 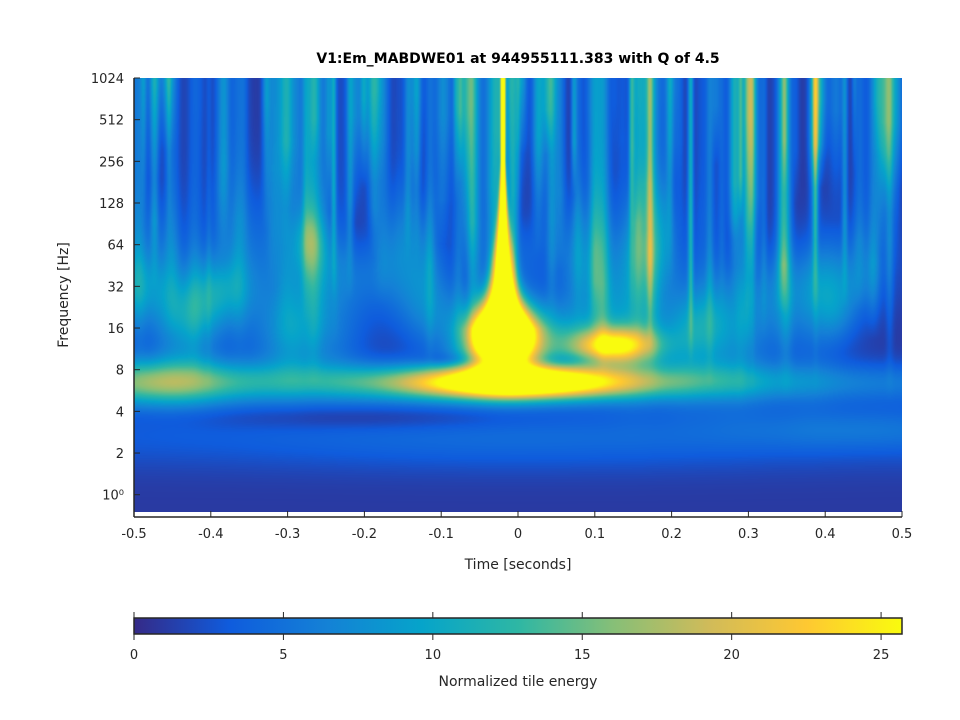 I want to click on x-tick-label: 0.4, so click(x=825, y=534).